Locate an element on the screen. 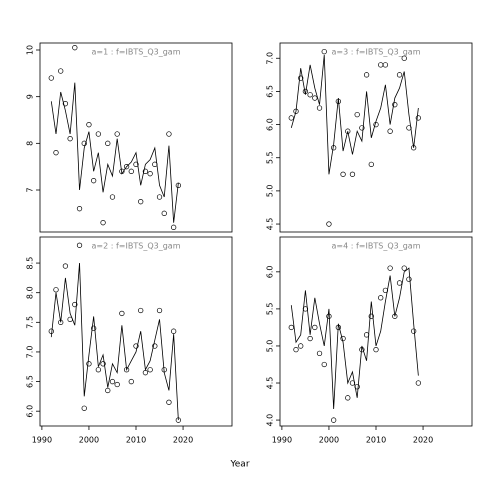  panel-title: a=2 : f=IBTS_Q3_gam is located at coordinates (136, 246).